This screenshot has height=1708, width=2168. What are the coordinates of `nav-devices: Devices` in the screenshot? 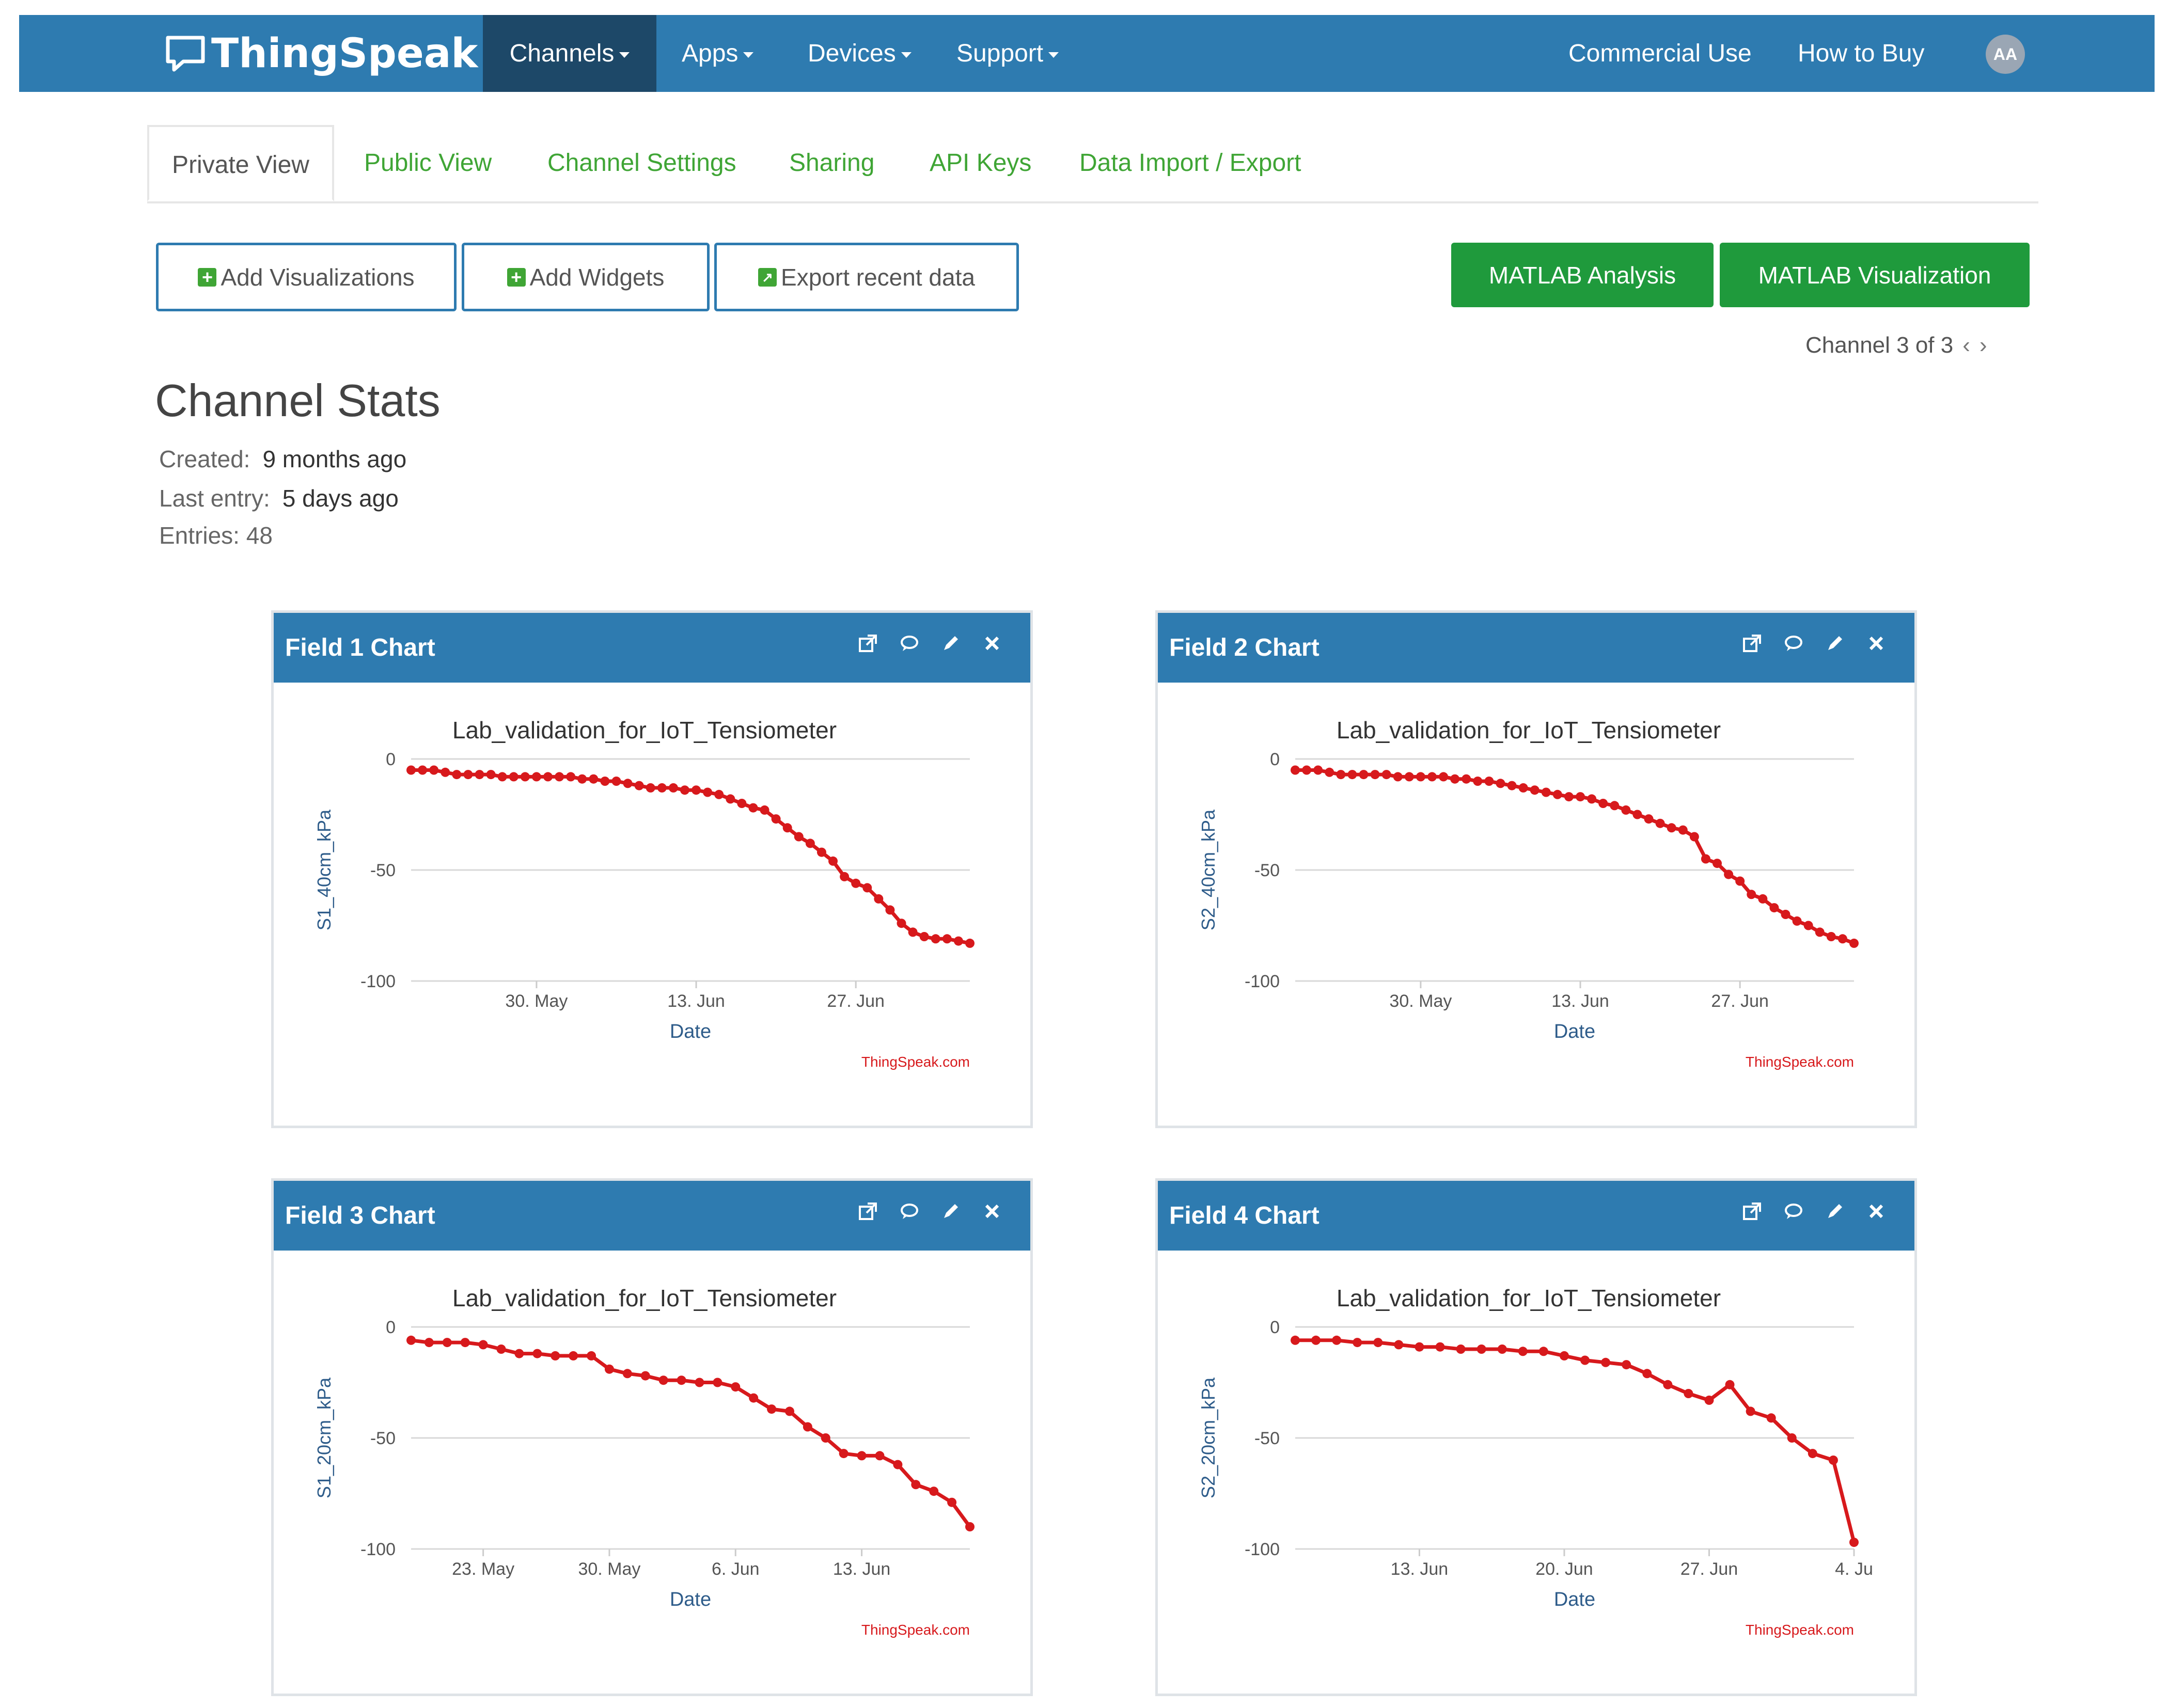 It's located at (860, 53).